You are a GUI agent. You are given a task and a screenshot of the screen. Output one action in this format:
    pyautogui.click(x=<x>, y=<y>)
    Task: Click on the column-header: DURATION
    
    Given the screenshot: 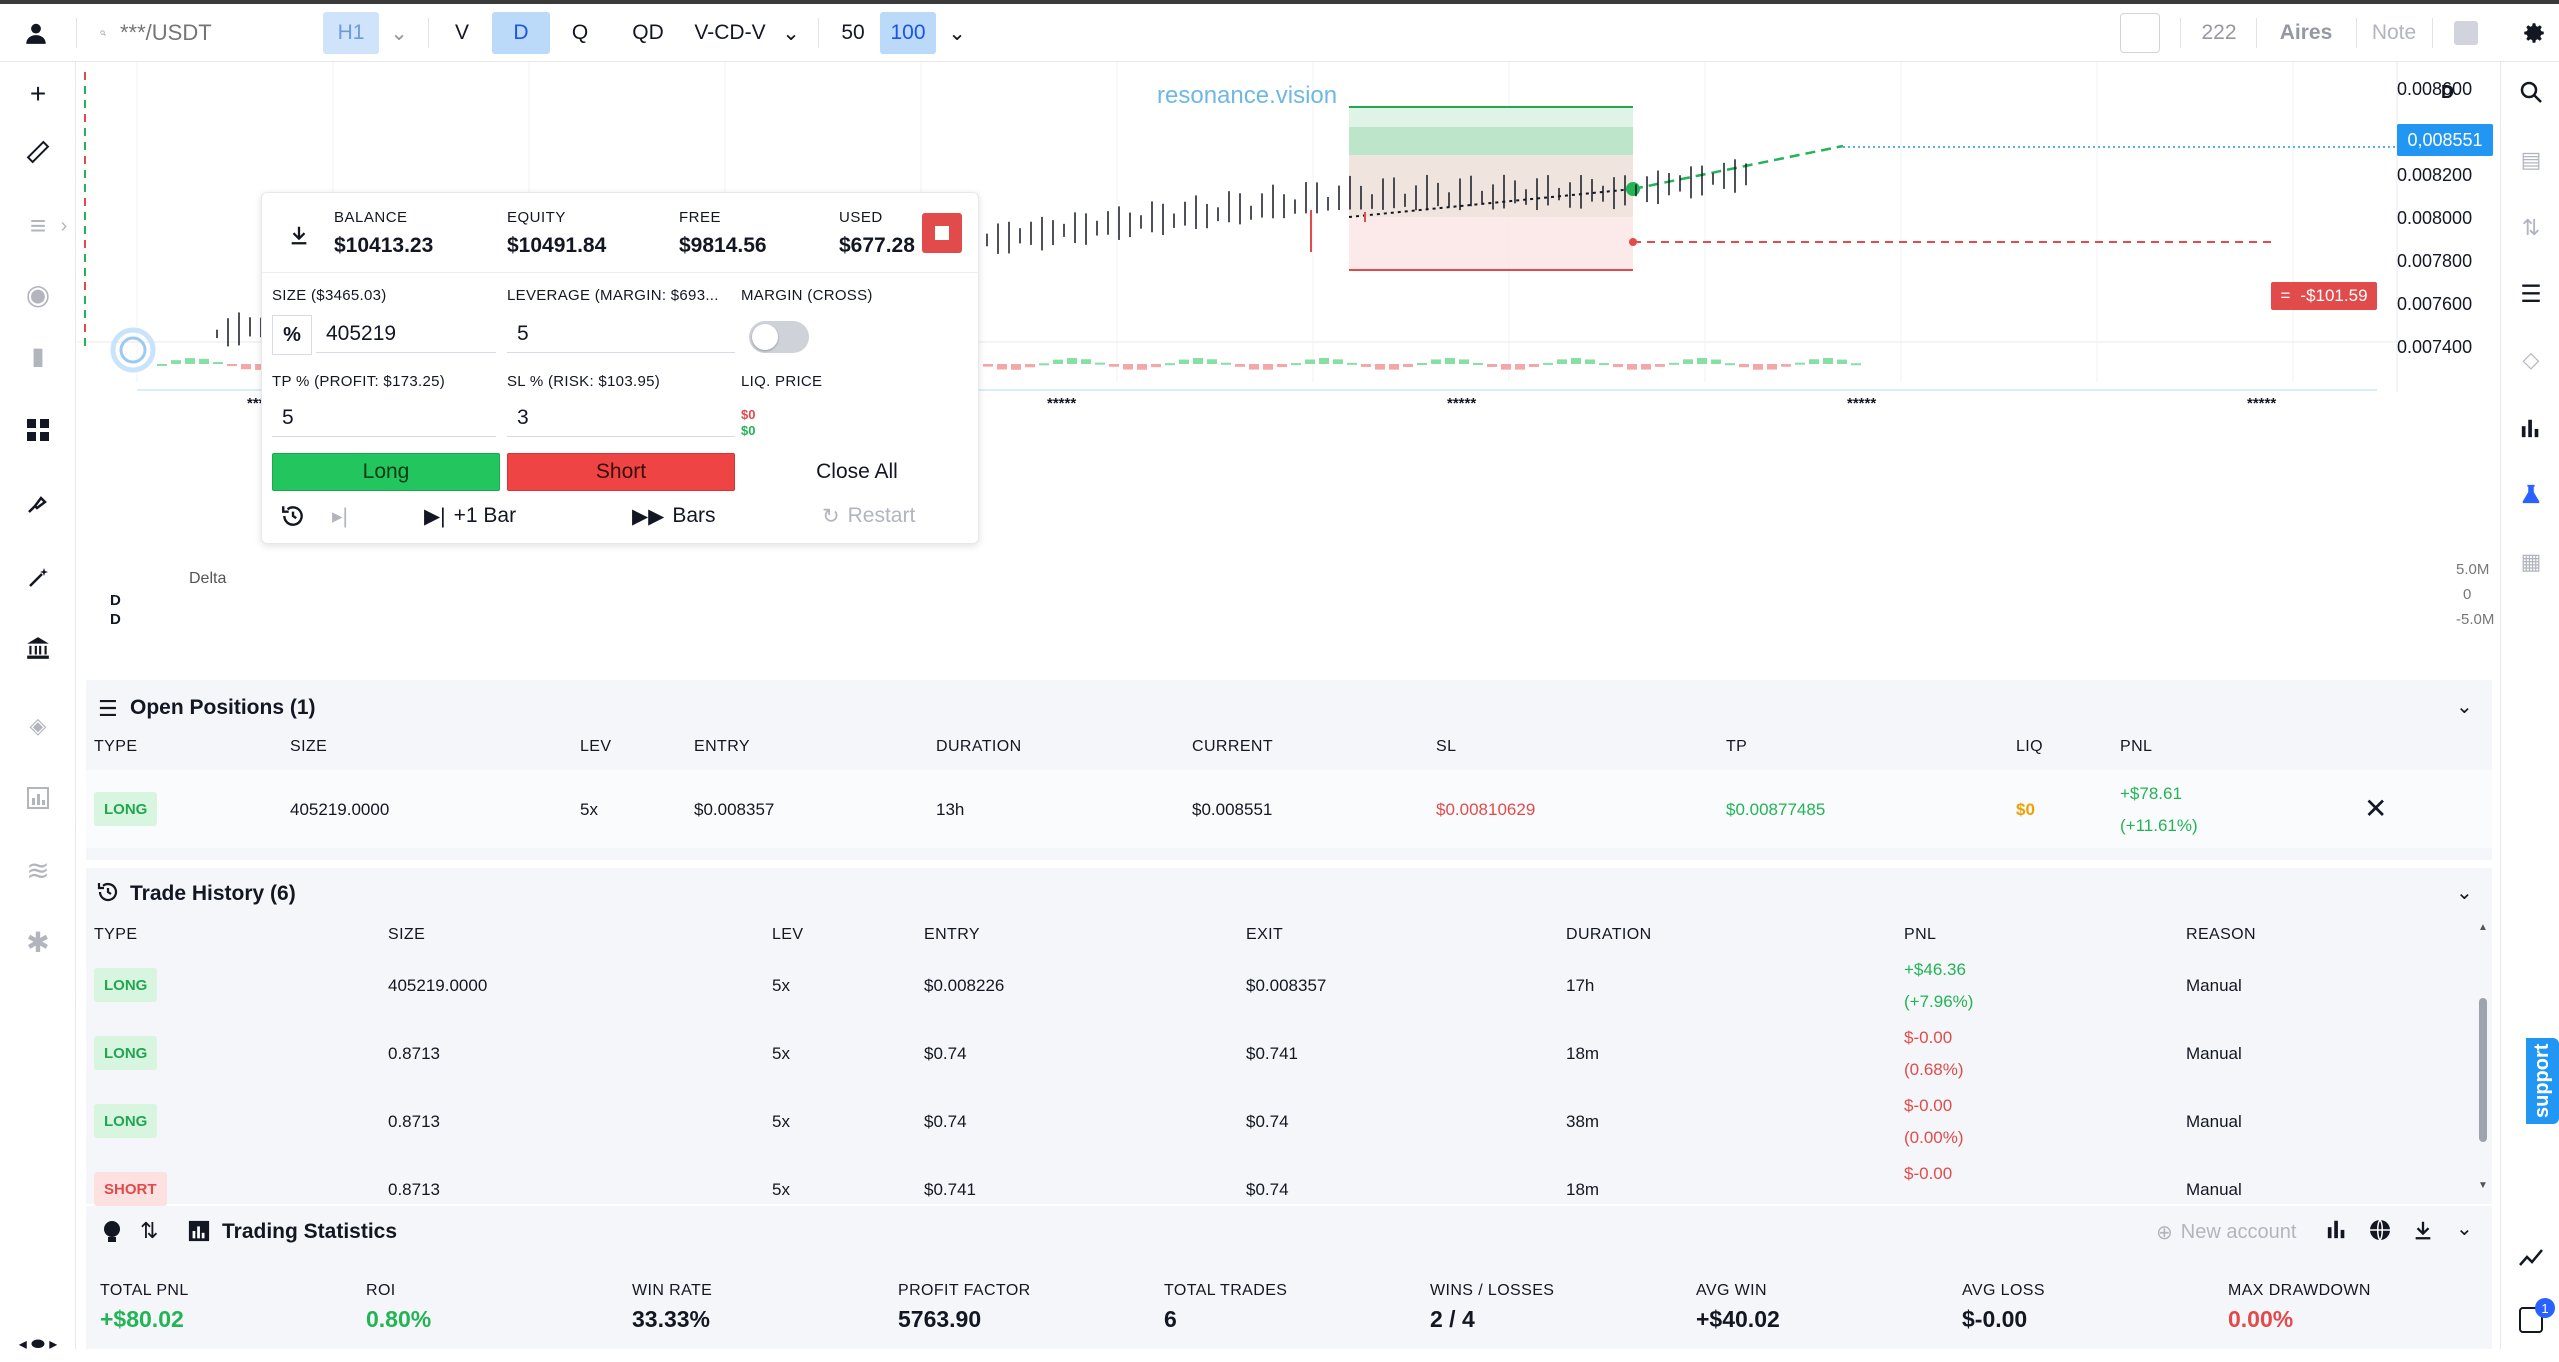 What is the action you would take?
    pyautogui.click(x=979, y=746)
    